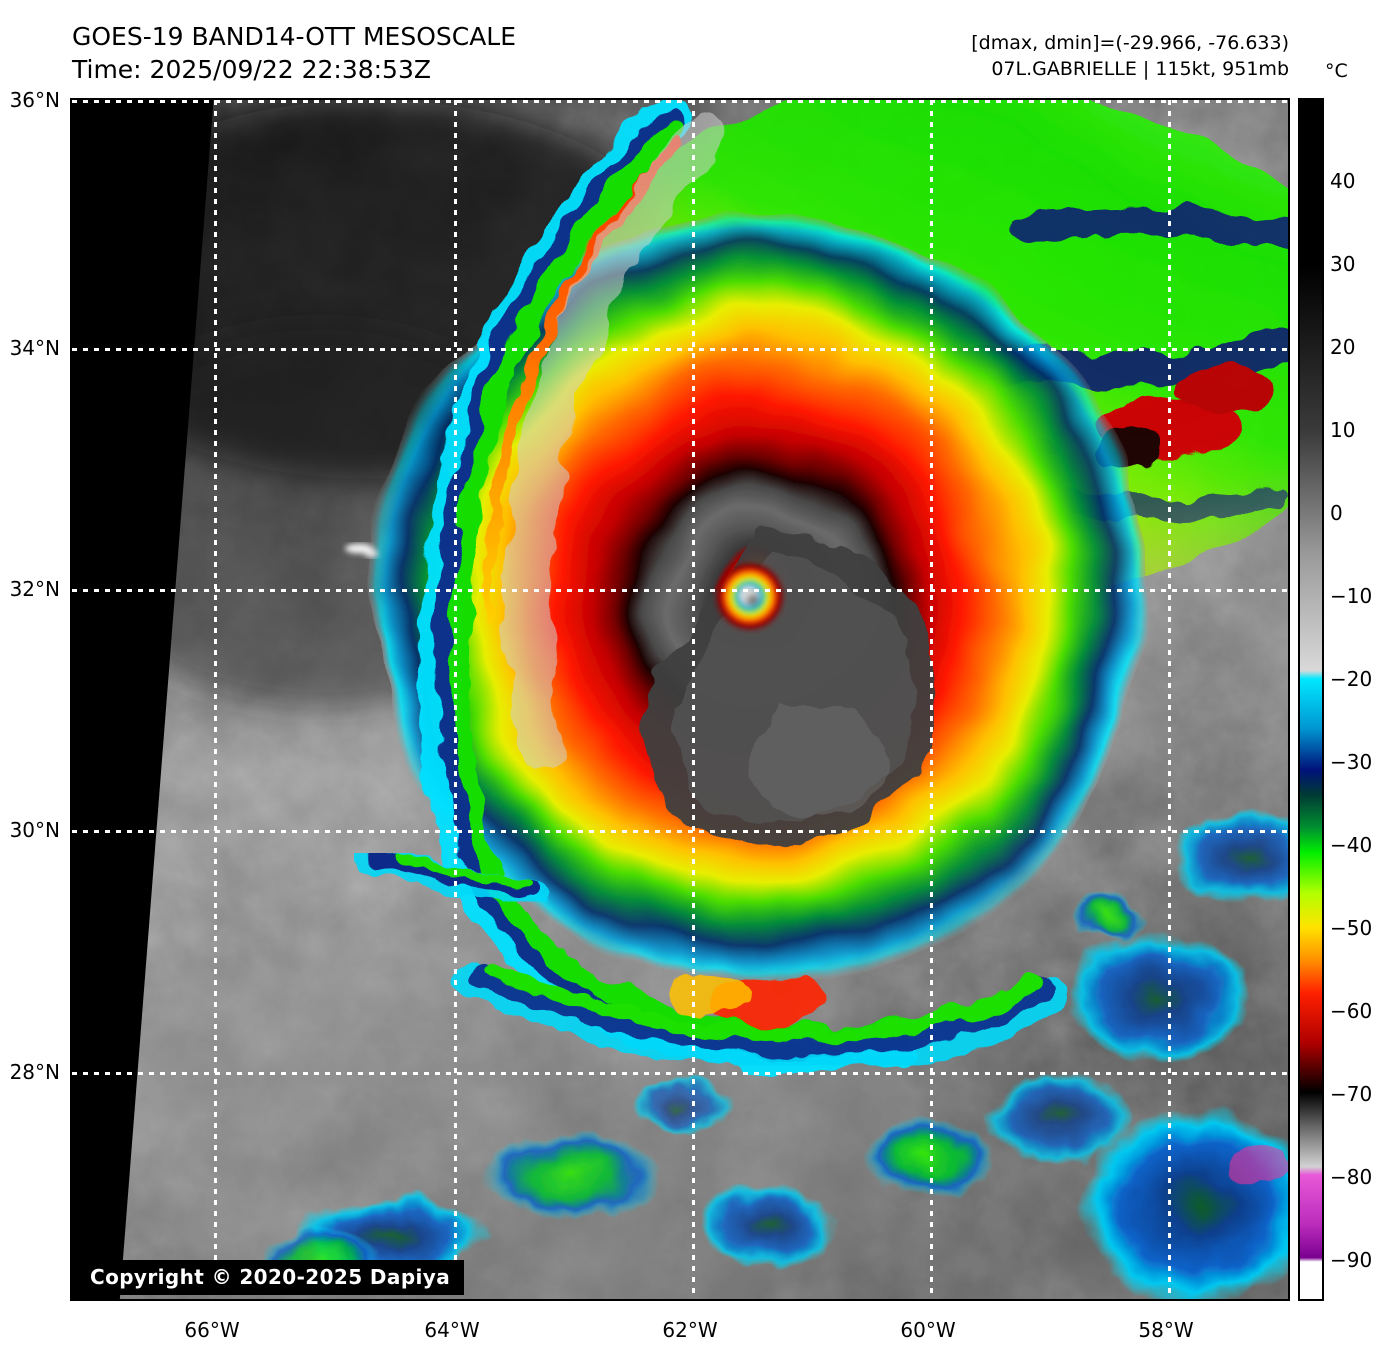 The height and width of the screenshot is (1359, 1389). Describe the element at coordinates (1140, 69) in the screenshot. I see `storm-label: 07L.GABRIELLE | 115kt, 951mb` at that location.